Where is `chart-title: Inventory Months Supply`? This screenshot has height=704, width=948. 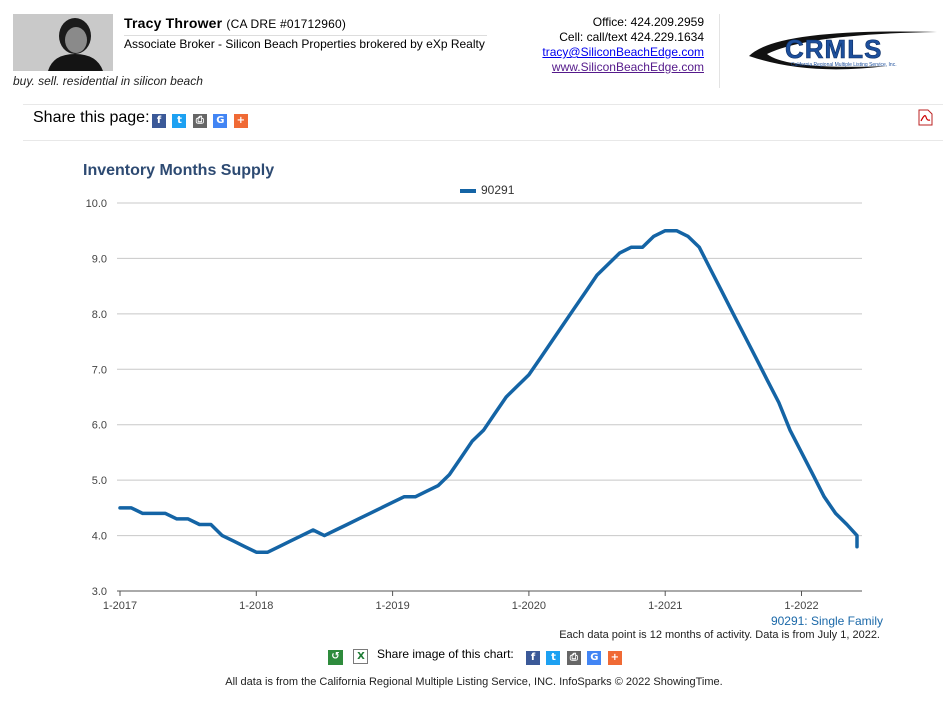
chart-title: Inventory Months Supply is located at coordinates (179, 170).